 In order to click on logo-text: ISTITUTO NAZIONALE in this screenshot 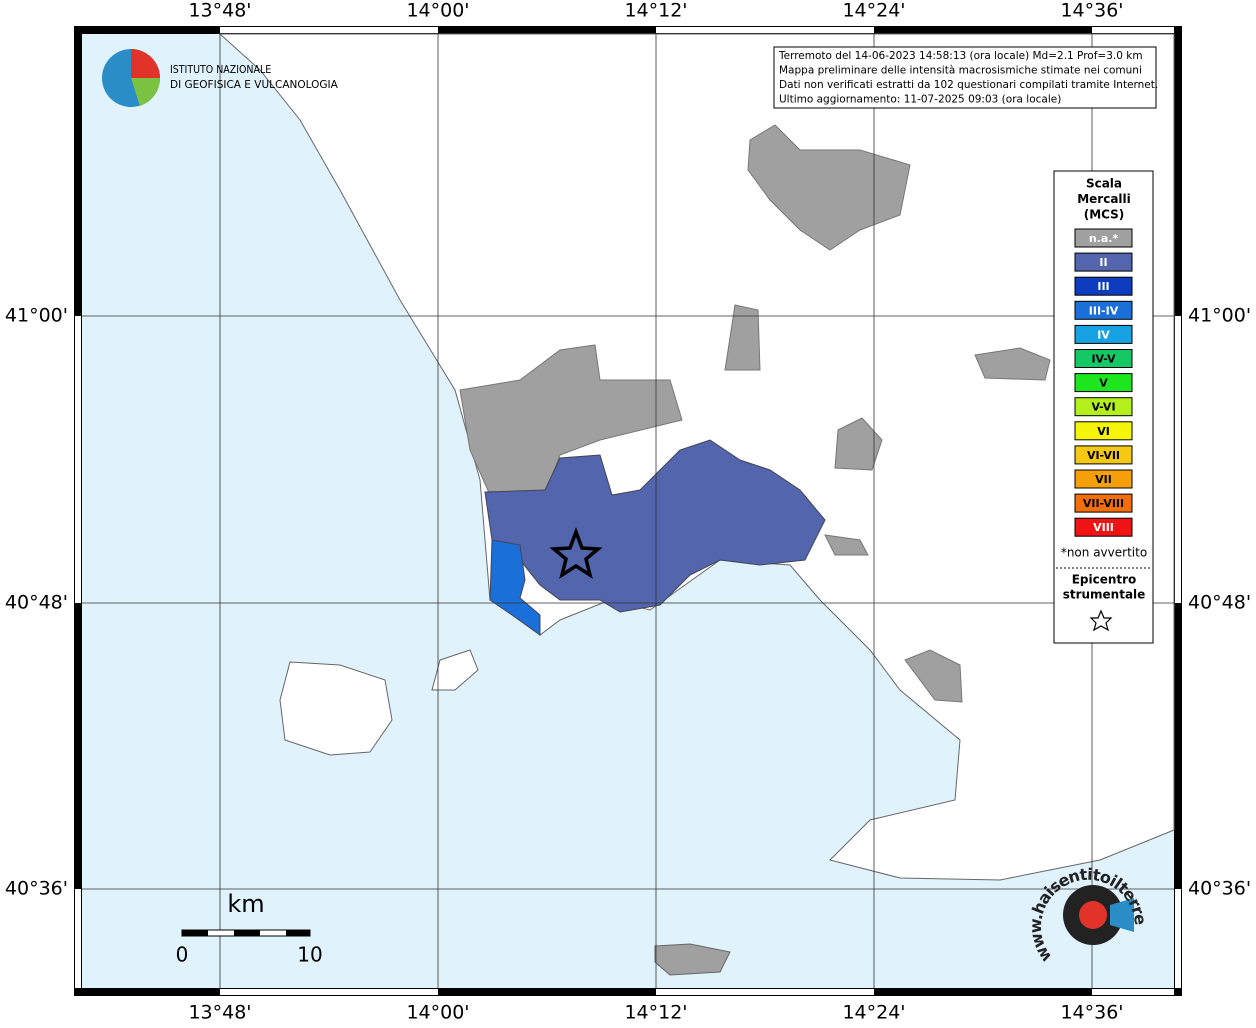, I will do `click(220, 70)`.